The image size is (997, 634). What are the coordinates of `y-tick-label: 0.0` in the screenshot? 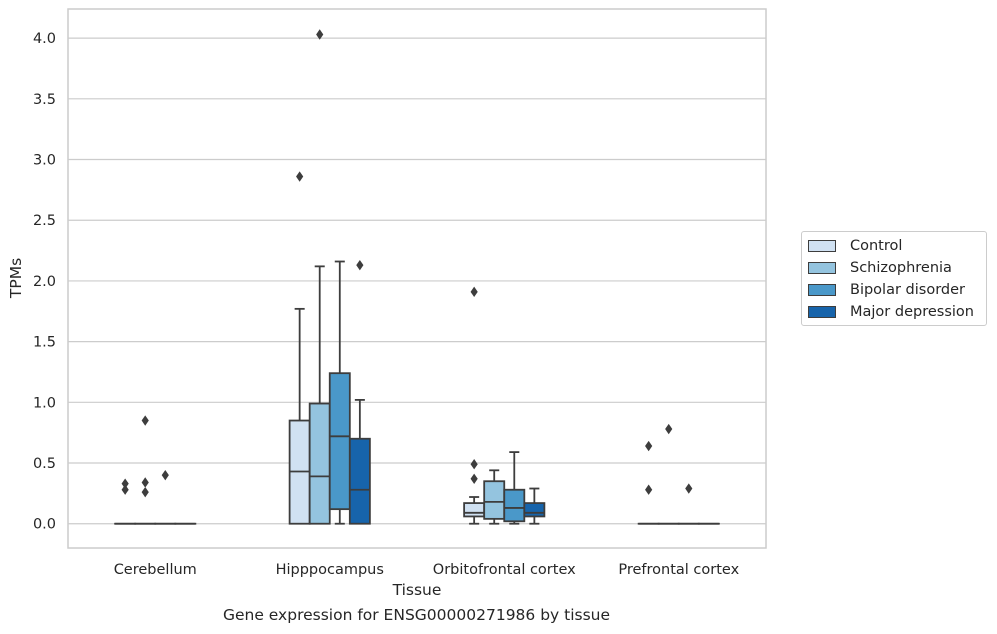 It's located at (44, 525).